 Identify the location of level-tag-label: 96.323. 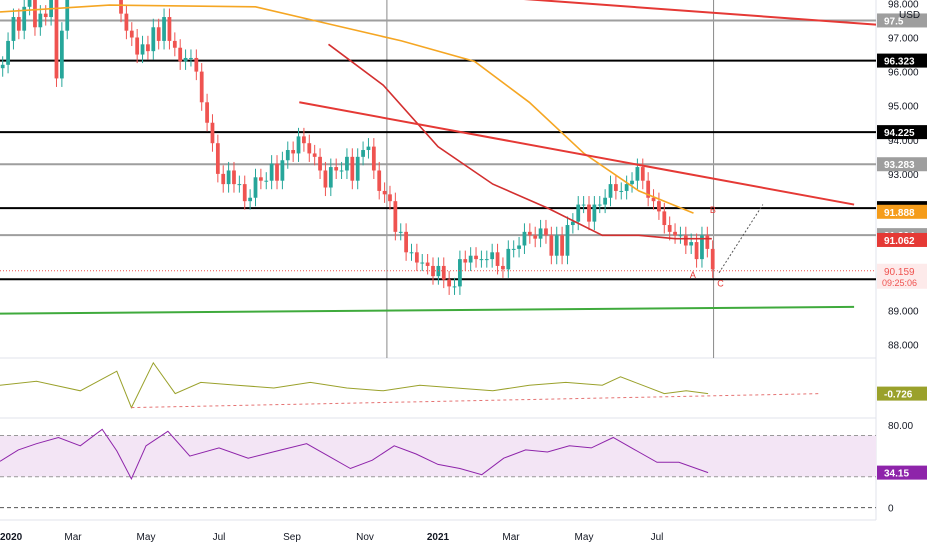
(899, 62).